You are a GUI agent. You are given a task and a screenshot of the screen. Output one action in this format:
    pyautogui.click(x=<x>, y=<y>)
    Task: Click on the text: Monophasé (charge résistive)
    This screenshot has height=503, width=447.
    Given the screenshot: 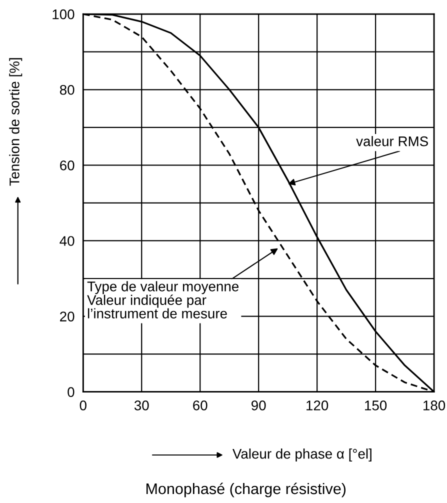 What is the action you would take?
    pyautogui.click(x=246, y=490)
    